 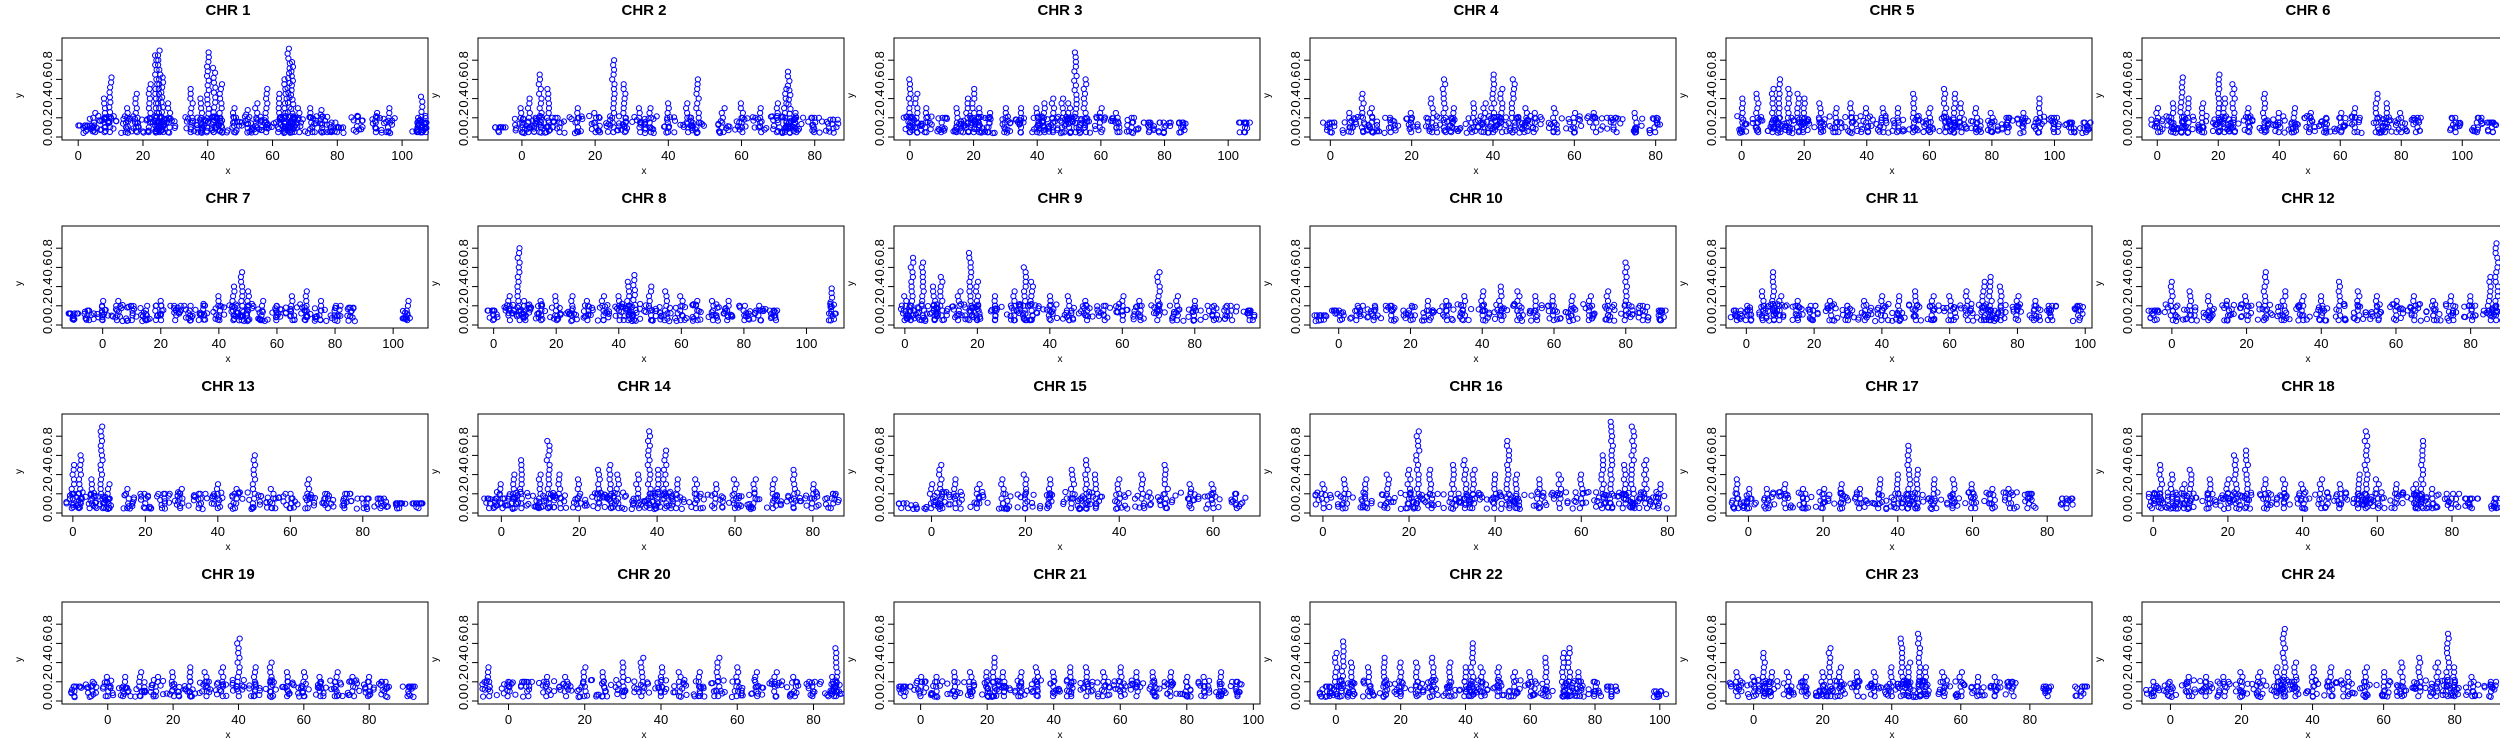 What do you see at coordinates (402, 155) in the screenshot?
I see `x-tick-label: 100` at bounding box center [402, 155].